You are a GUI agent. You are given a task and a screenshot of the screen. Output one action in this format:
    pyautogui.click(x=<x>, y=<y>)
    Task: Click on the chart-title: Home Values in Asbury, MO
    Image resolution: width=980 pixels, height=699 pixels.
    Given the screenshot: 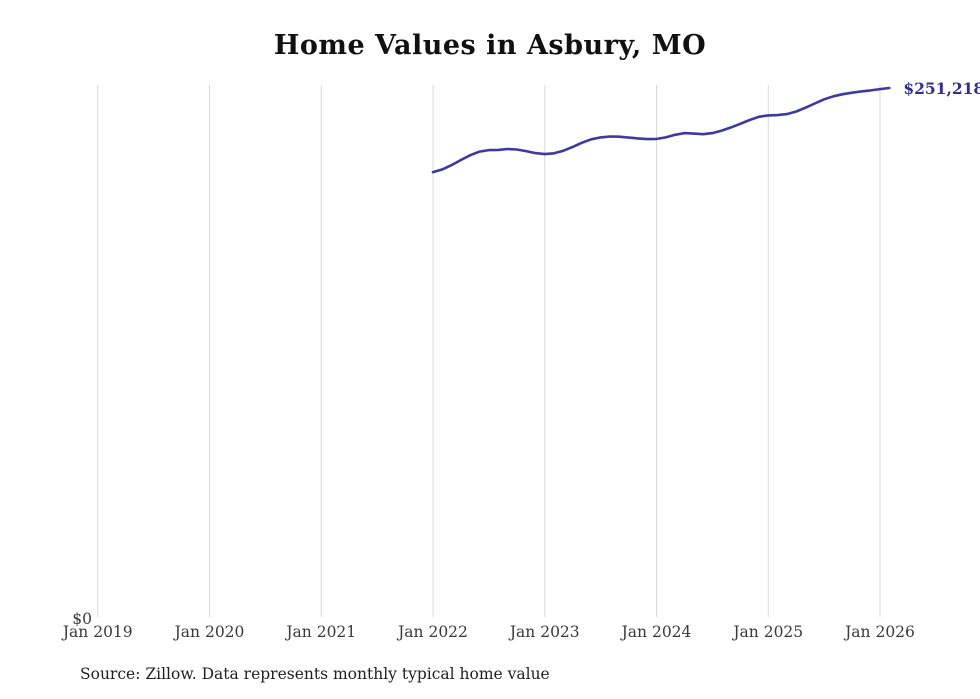 What is the action you would take?
    pyautogui.click(x=490, y=45)
    